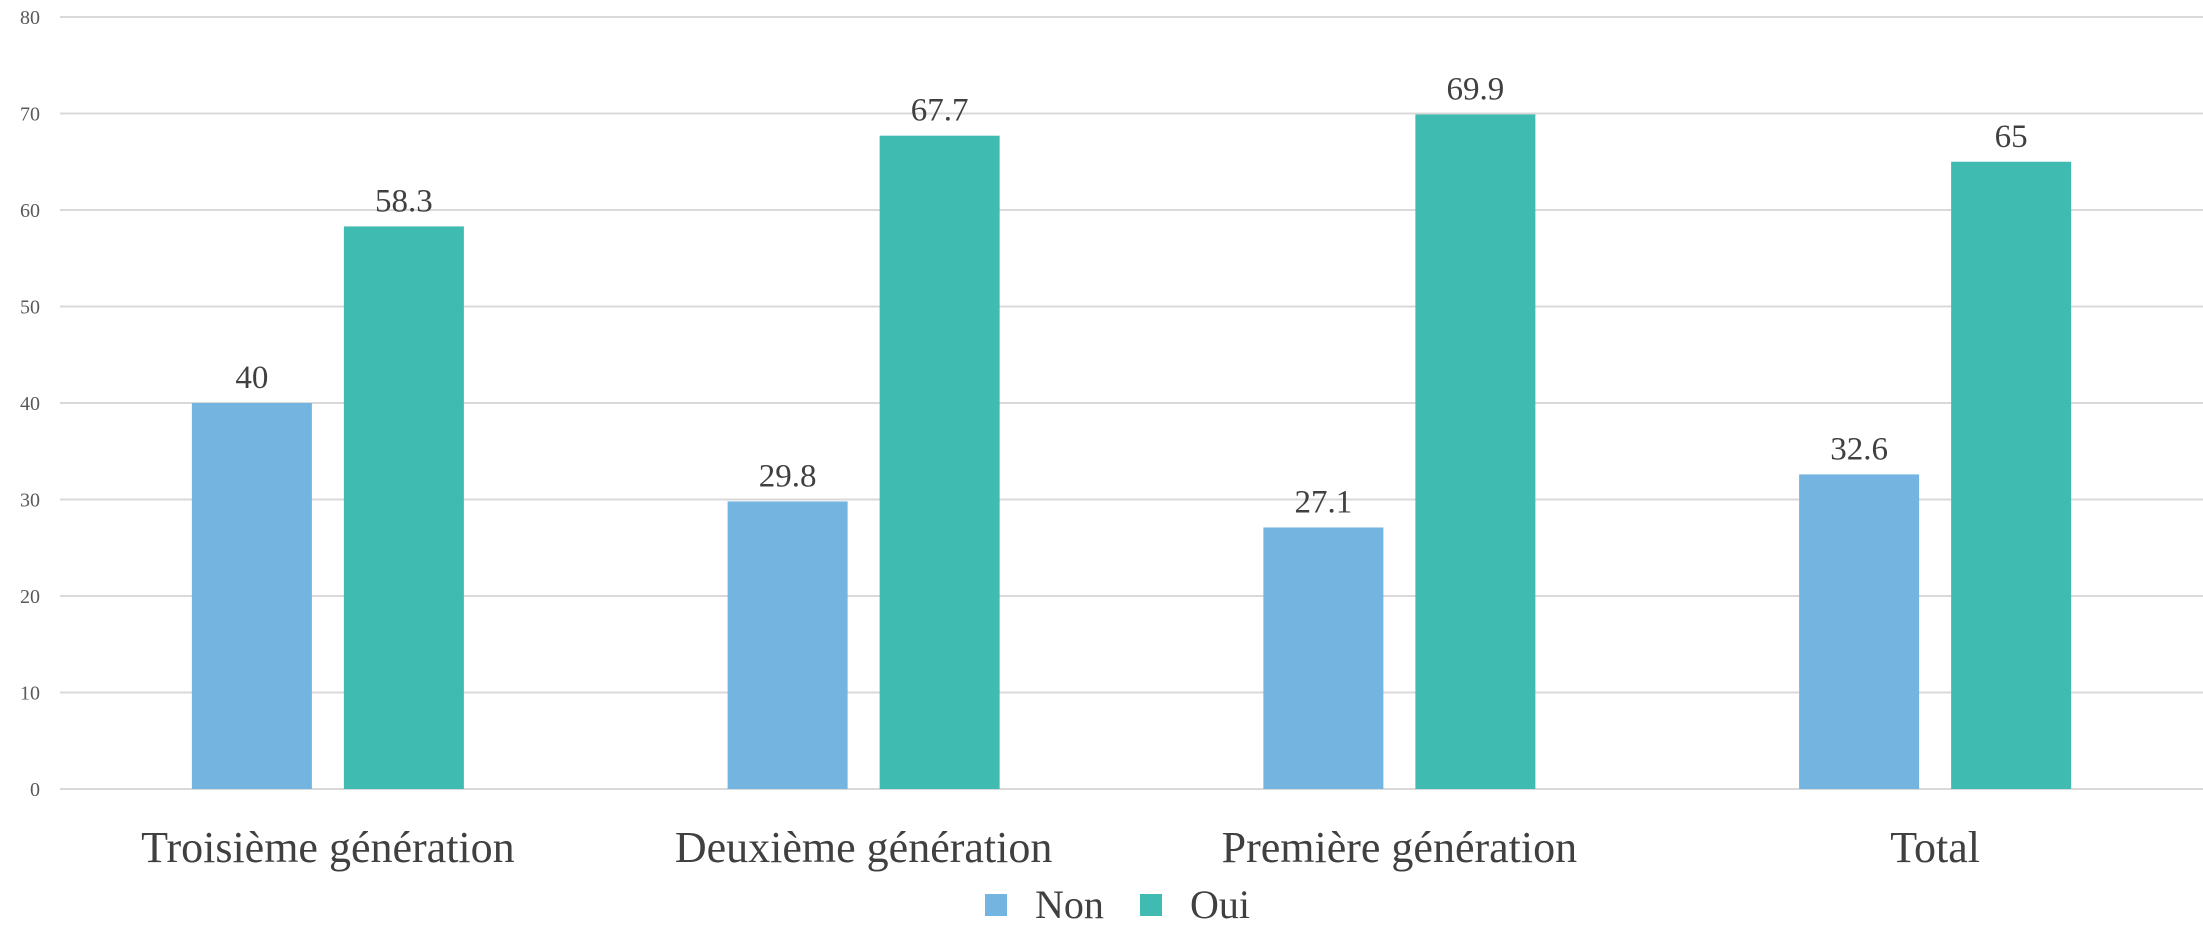 The image size is (2203, 937). Describe the element at coordinates (1069, 904) in the screenshot. I see `legend-label-non: Non` at that location.